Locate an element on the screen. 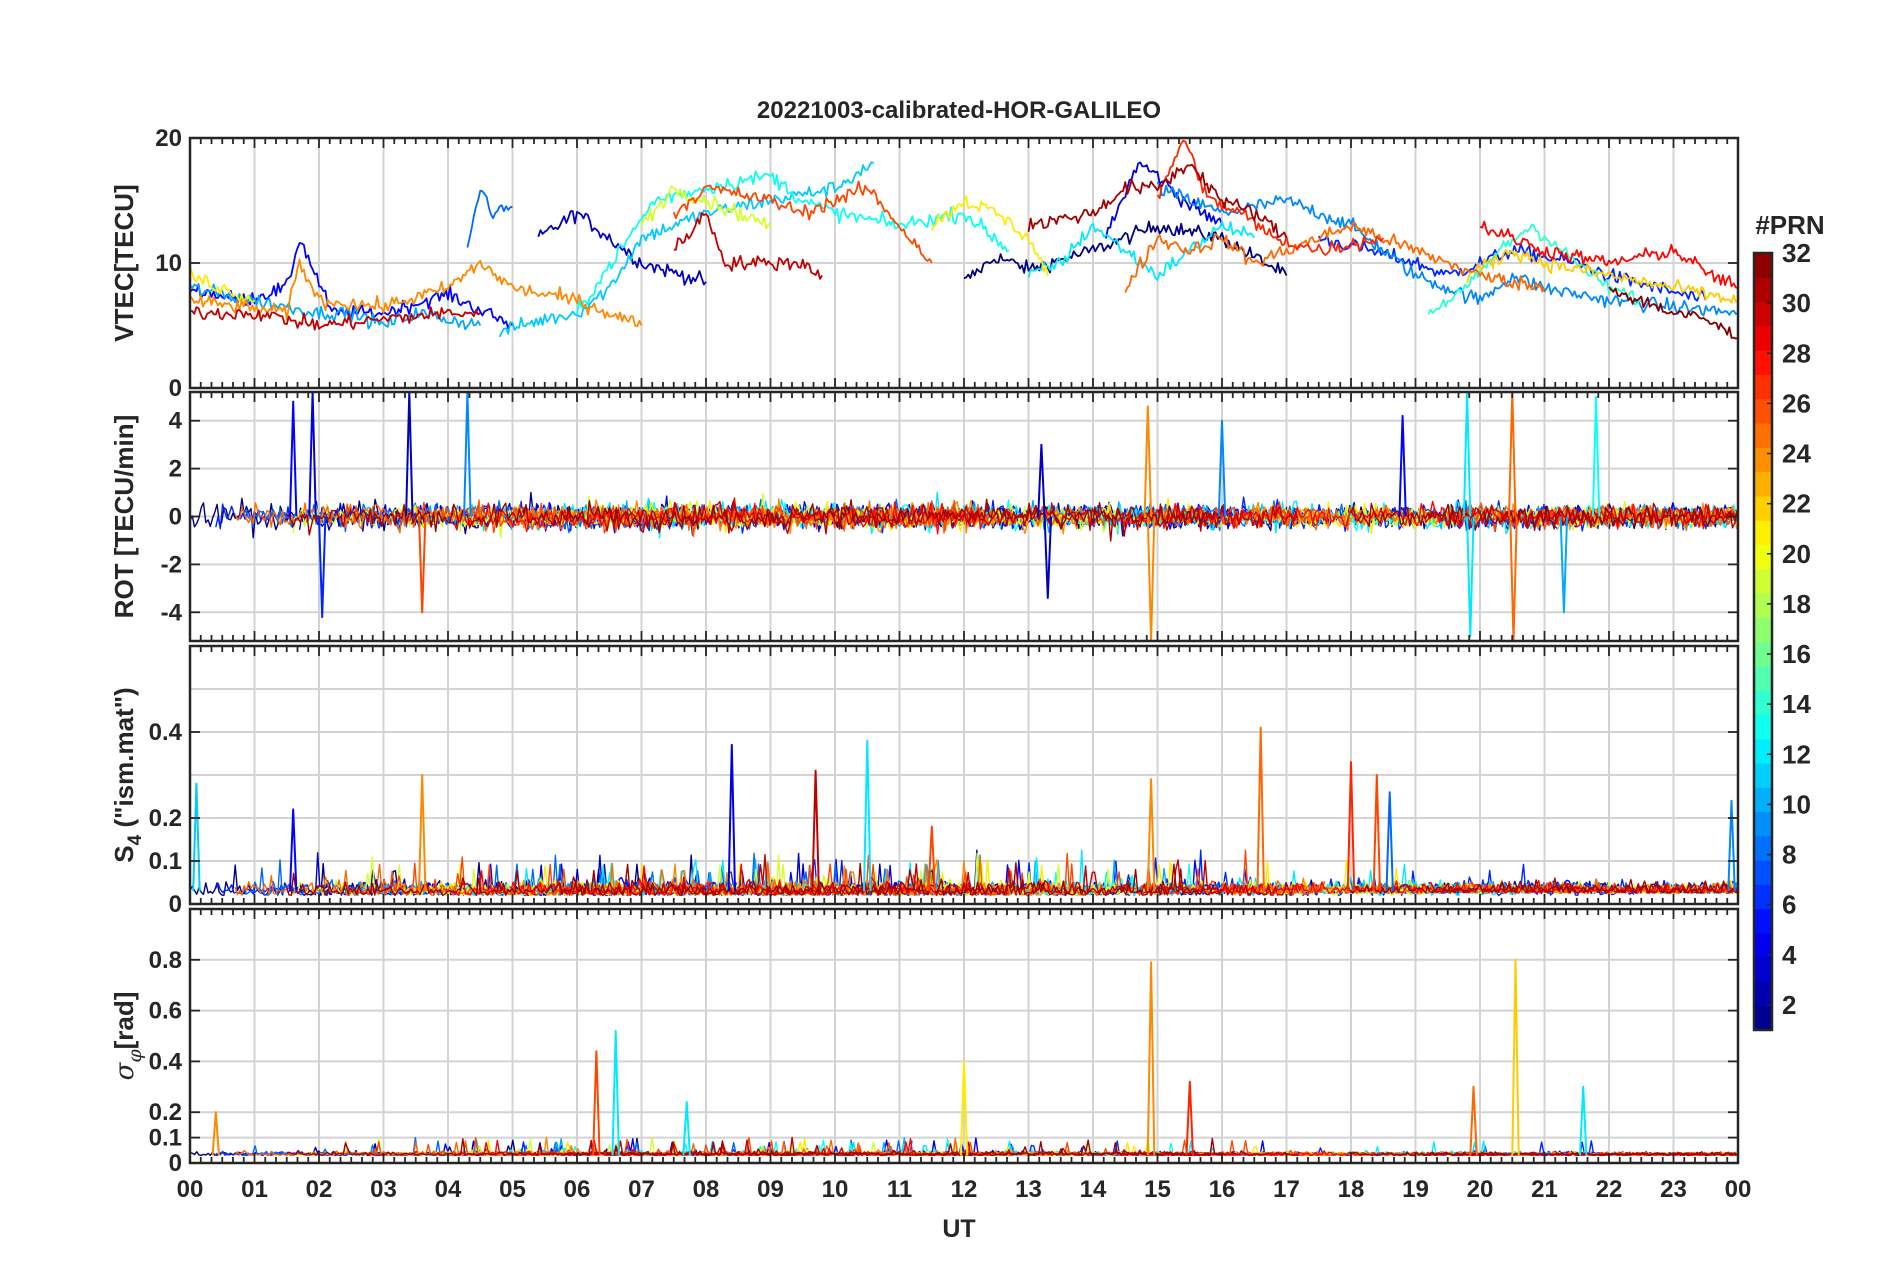 The image size is (1902, 1272). x-tick-label: 10 is located at coordinates (835, 1189).